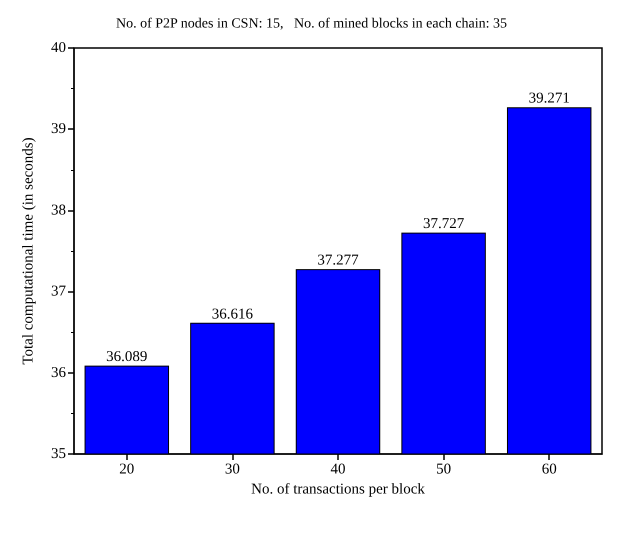 The image size is (623, 546). Describe the element at coordinates (338, 490) in the screenshot. I see `x-axis-title: No. of transactions per block` at that location.